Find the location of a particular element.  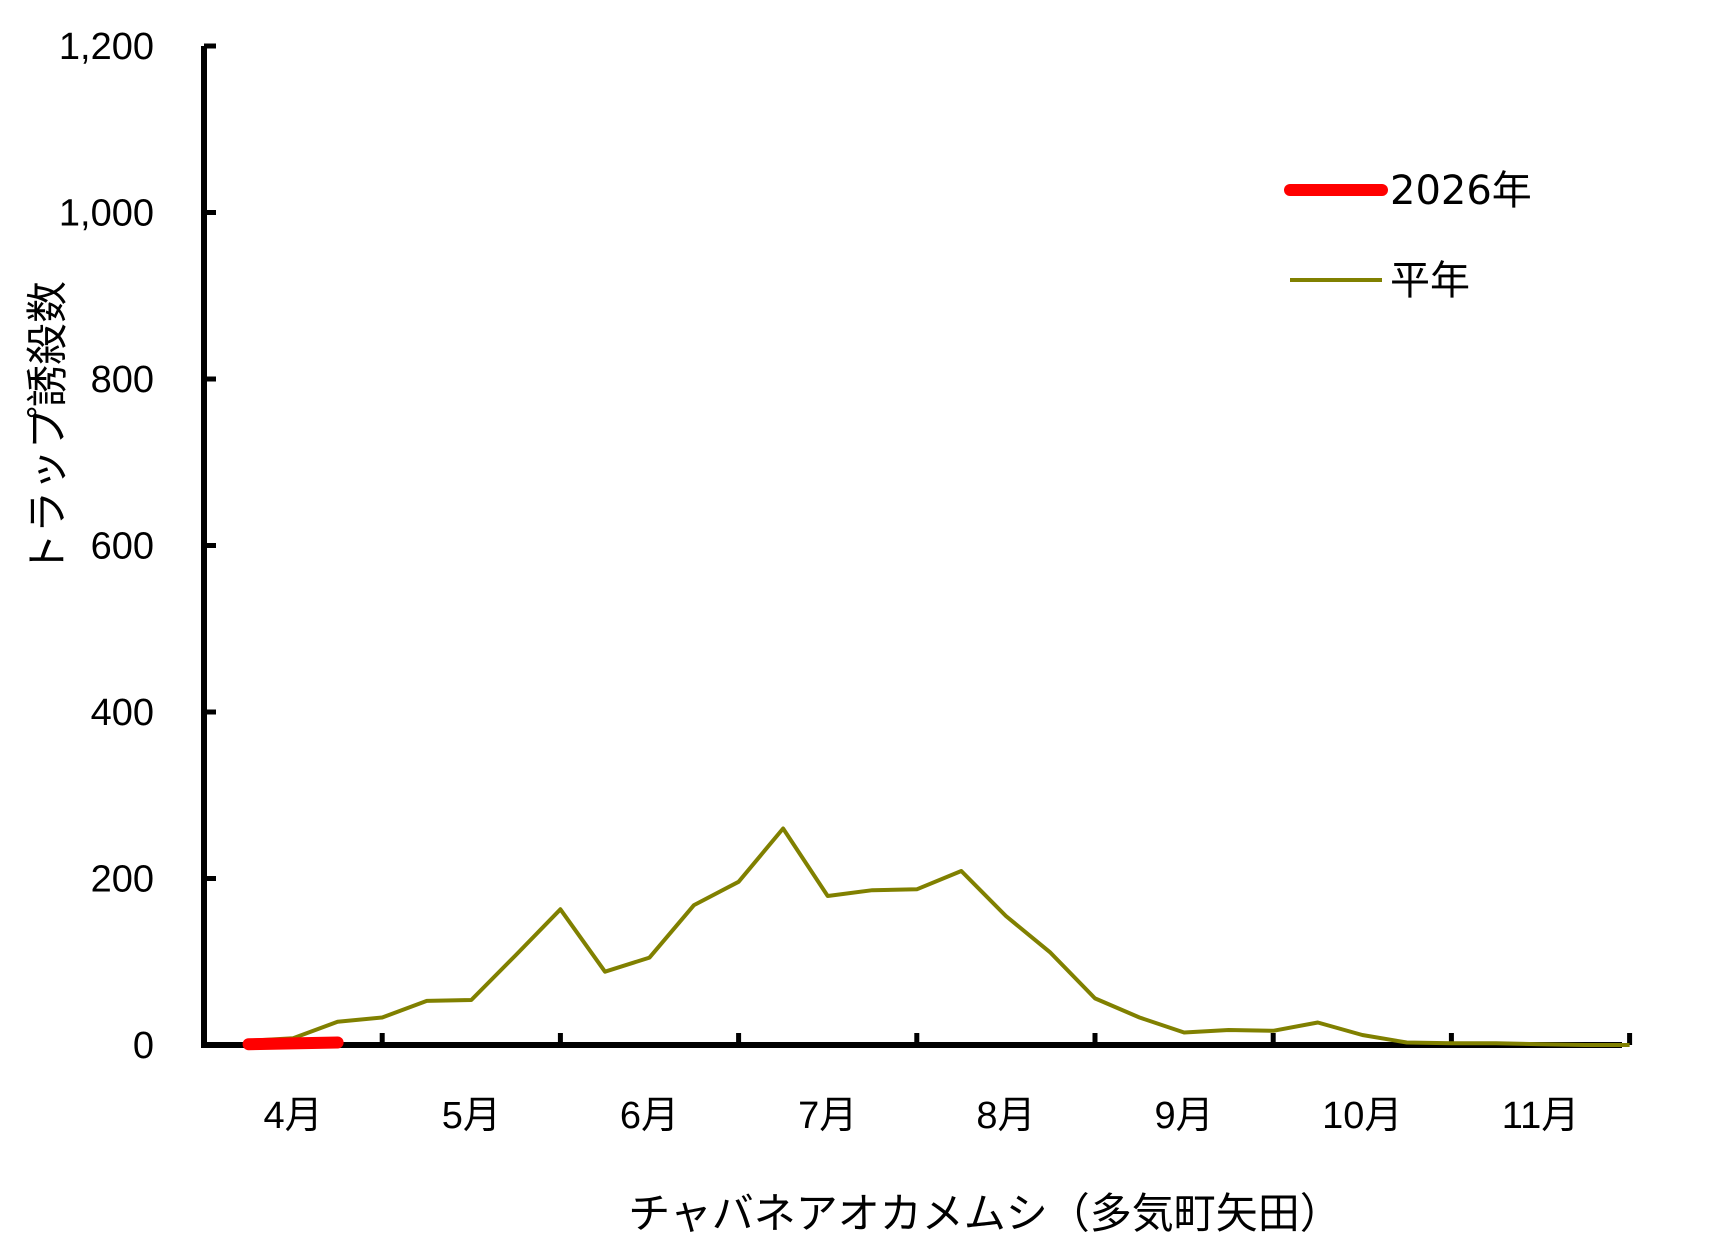

x-tick-label: 4月 is located at coordinates (293, 1116).